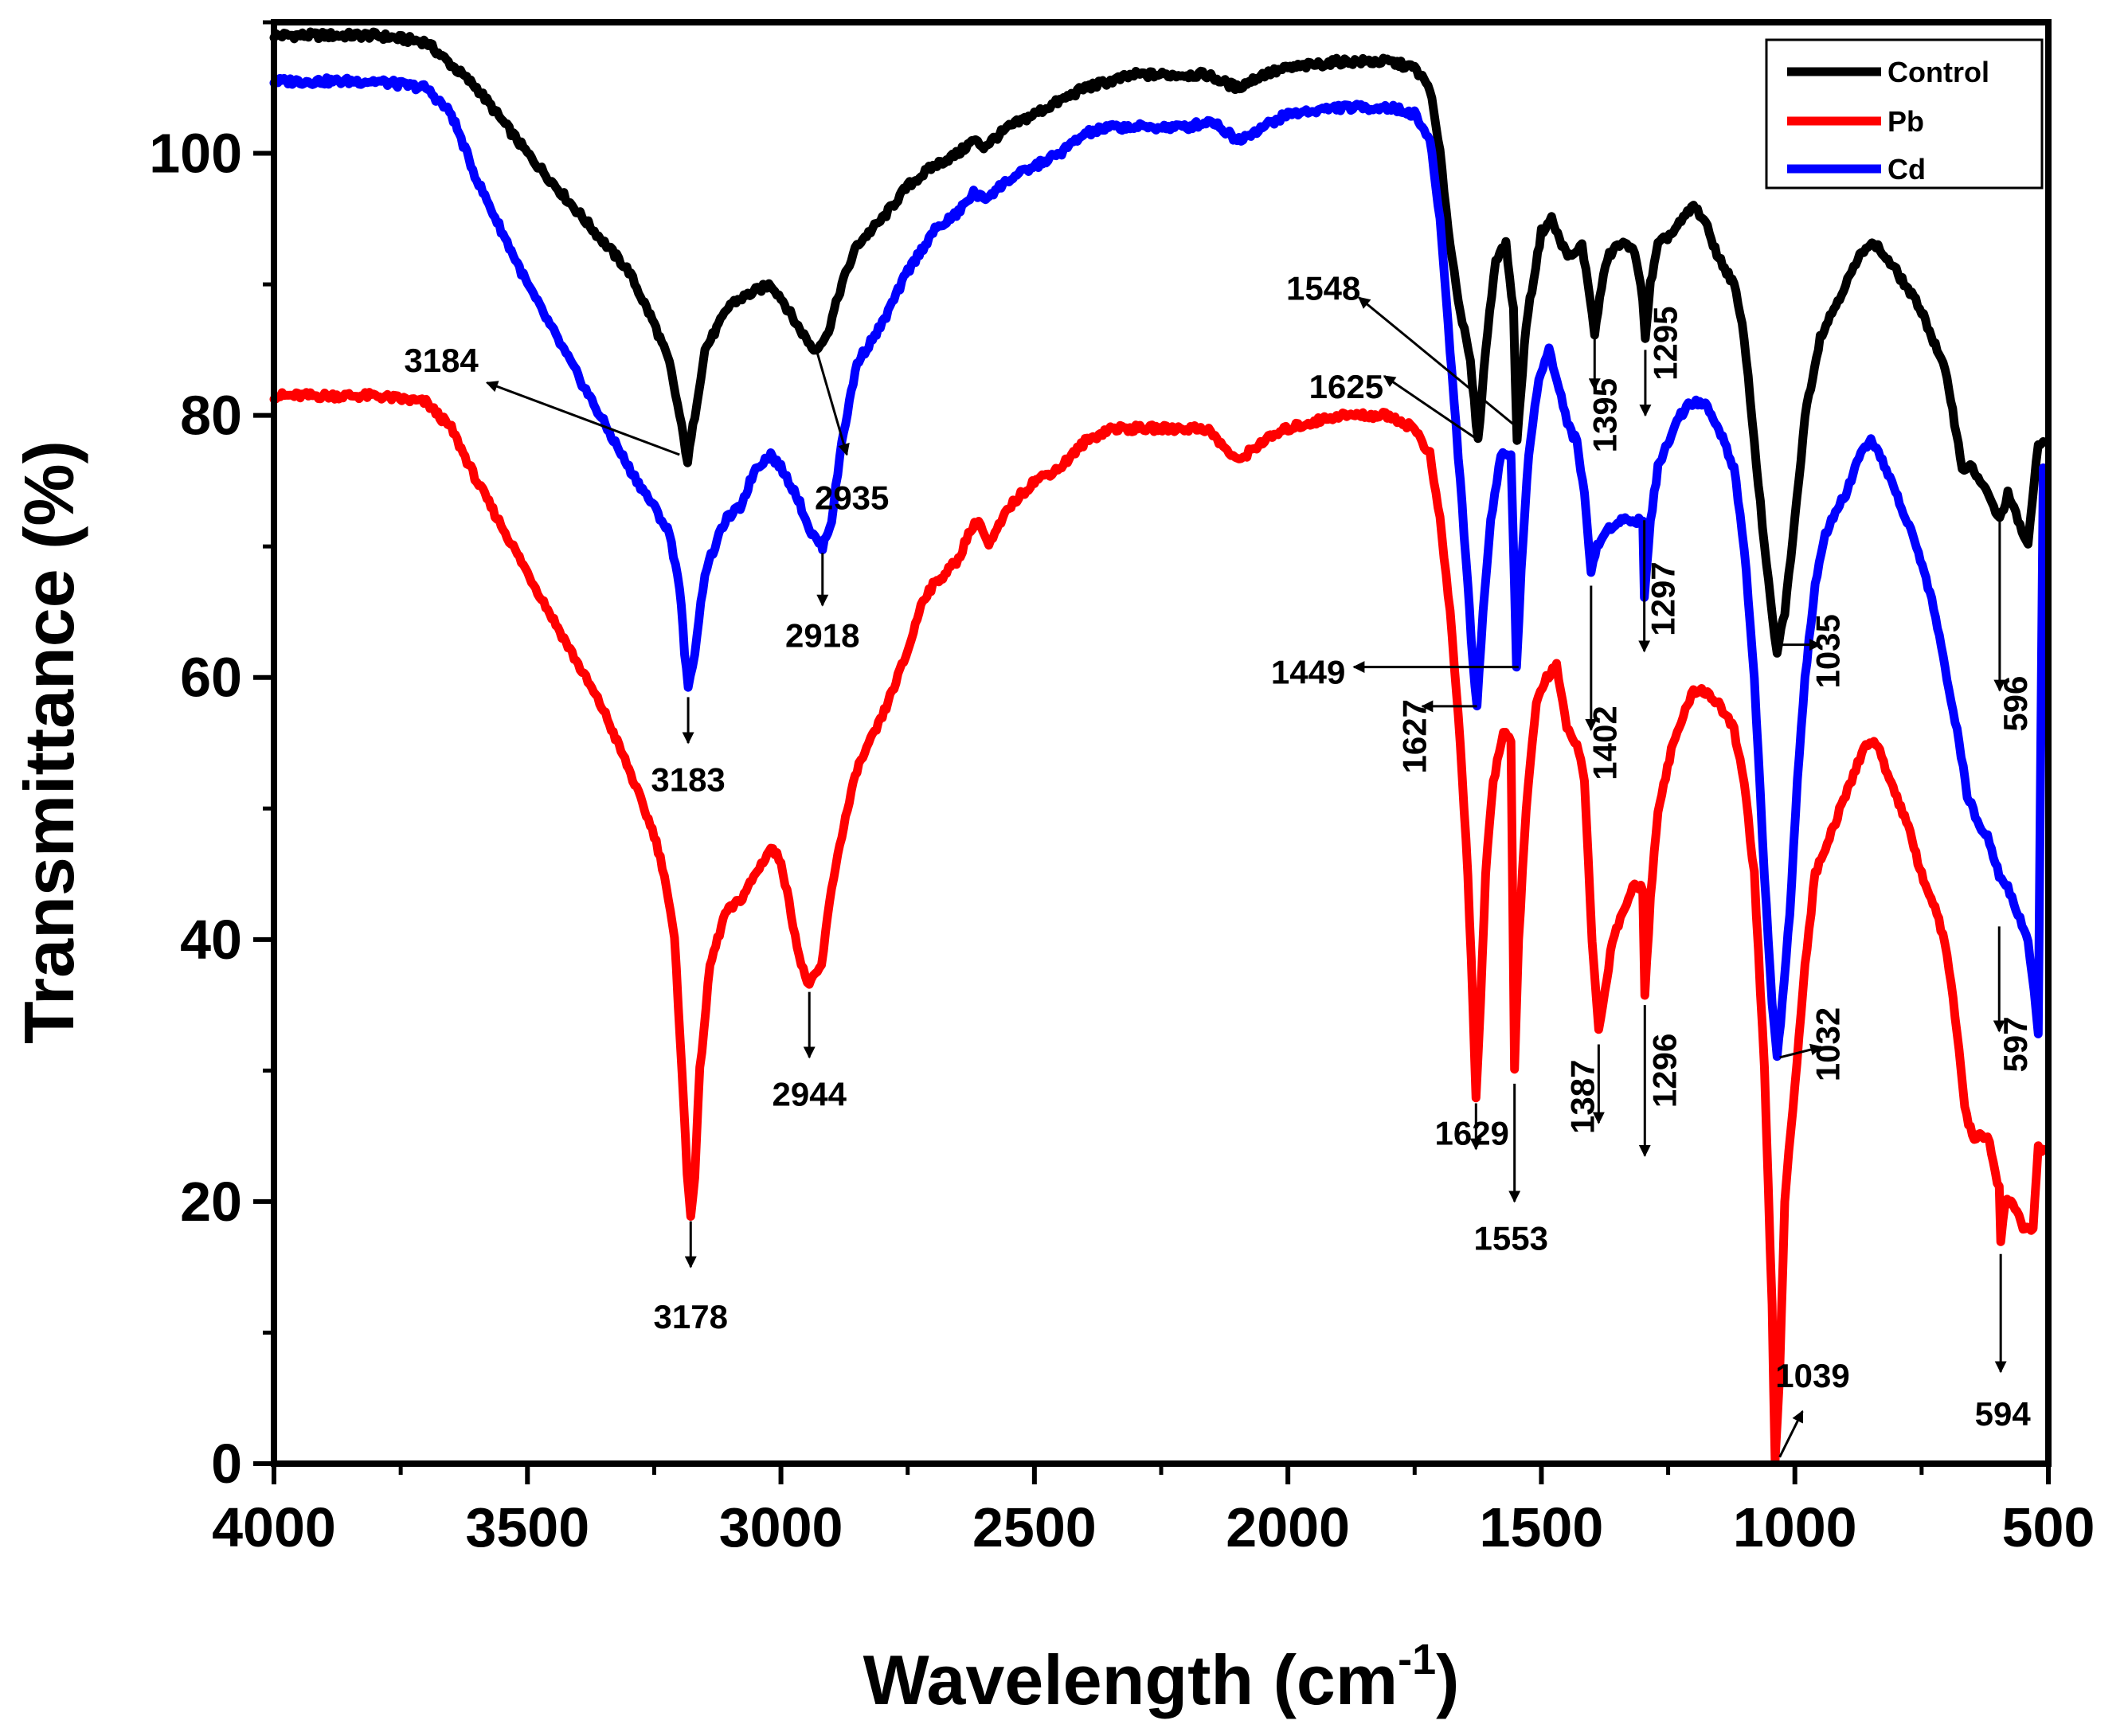  What do you see at coordinates (211, 678) in the screenshot?
I see `y-tick-label: 60` at bounding box center [211, 678].